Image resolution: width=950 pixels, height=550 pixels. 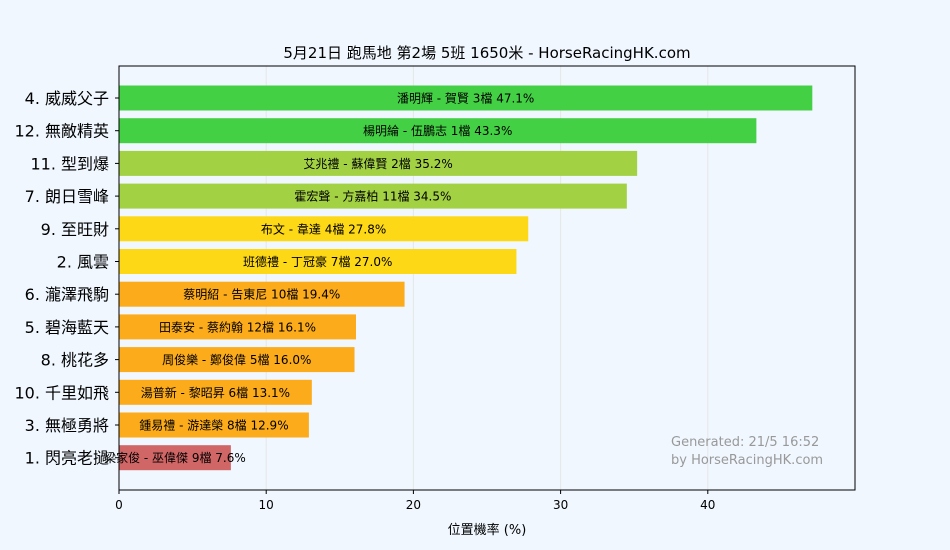 I want to click on bar-label: 班德禮 - 丁冠豪 7檔 27.0%, so click(x=317, y=261).